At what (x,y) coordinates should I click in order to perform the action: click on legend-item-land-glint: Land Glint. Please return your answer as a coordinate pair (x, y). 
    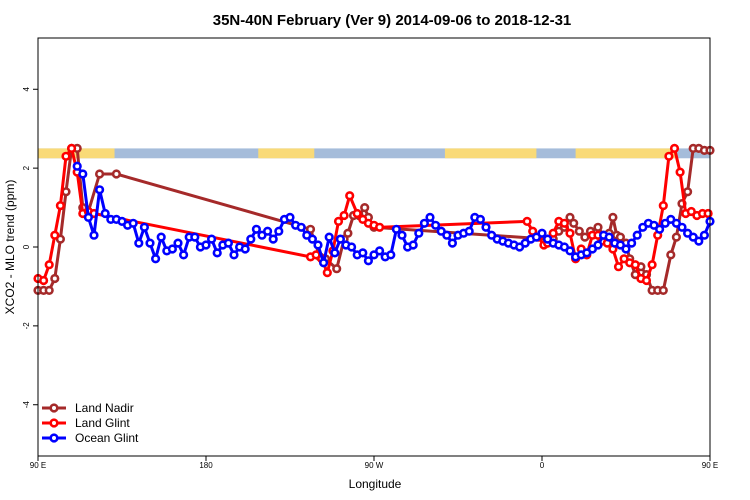
    Looking at the image, I should click on (86, 423).